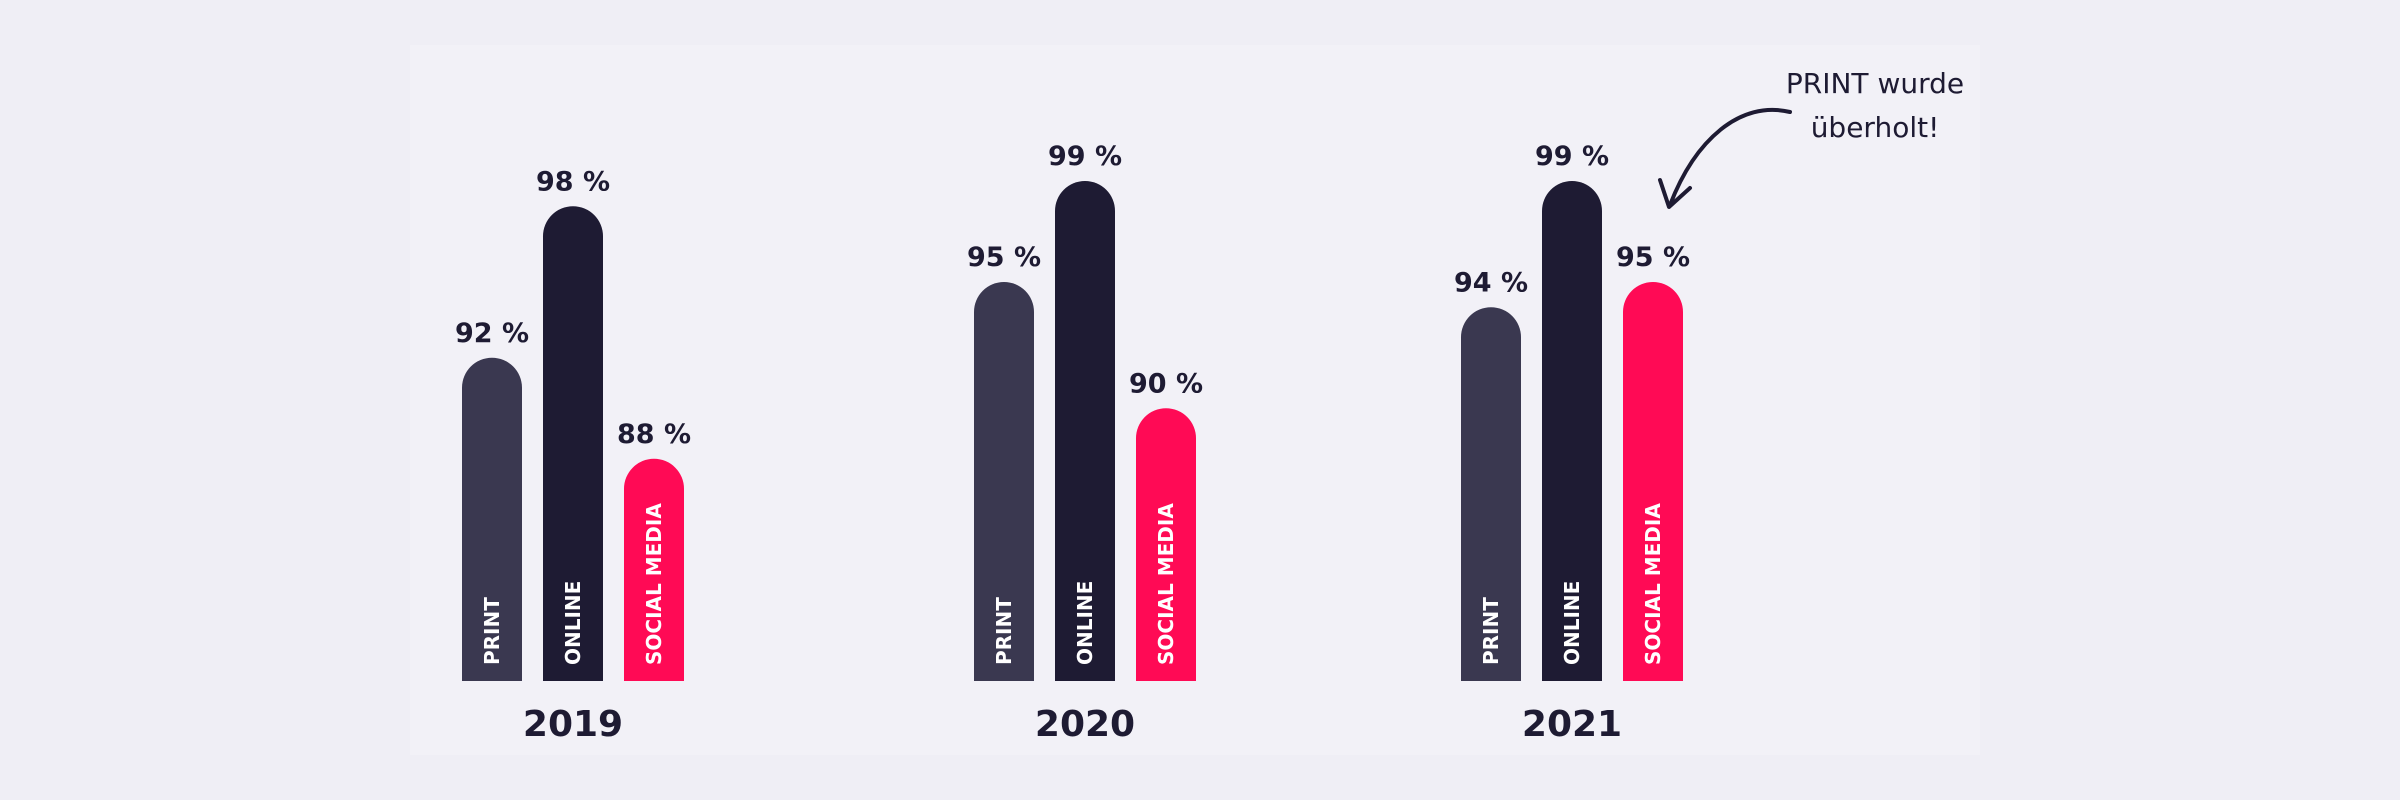 The height and width of the screenshot is (800, 2400). I want to click on x-tick-label: 2021, so click(1572, 724).